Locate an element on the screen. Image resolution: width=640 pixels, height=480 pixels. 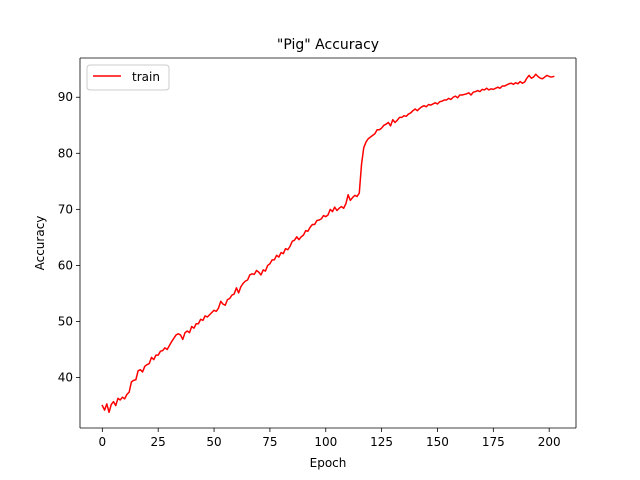
legend-box is located at coordinates (128, 77).